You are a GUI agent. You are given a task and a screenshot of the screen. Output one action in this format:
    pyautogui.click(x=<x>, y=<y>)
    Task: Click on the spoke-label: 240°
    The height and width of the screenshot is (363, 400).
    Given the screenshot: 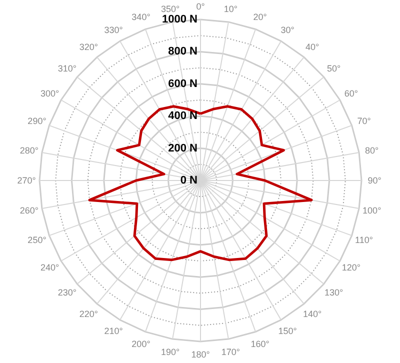 What is the action you would take?
    pyautogui.click(x=50, y=267)
    